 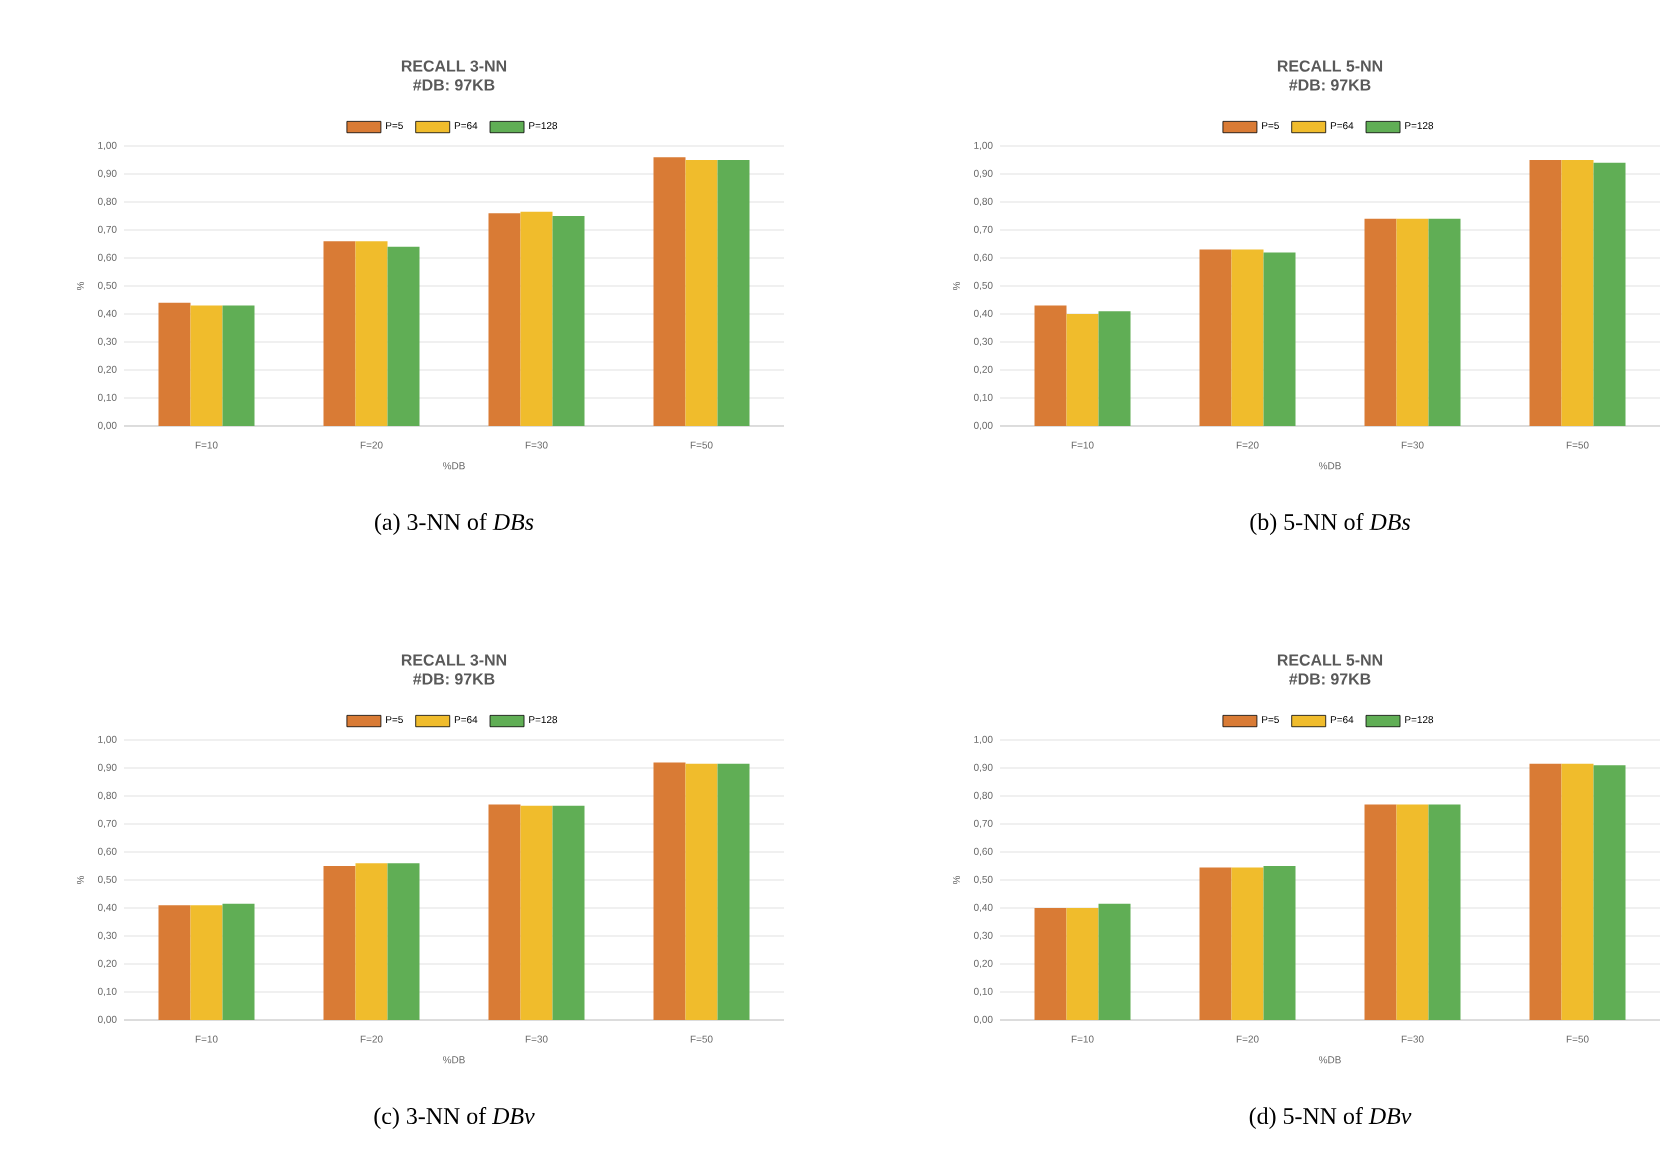 What do you see at coordinates (1330, 524) in the screenshot?
I see `text: (b) 5-NN of DBs` at bounding box center [1330, 524].